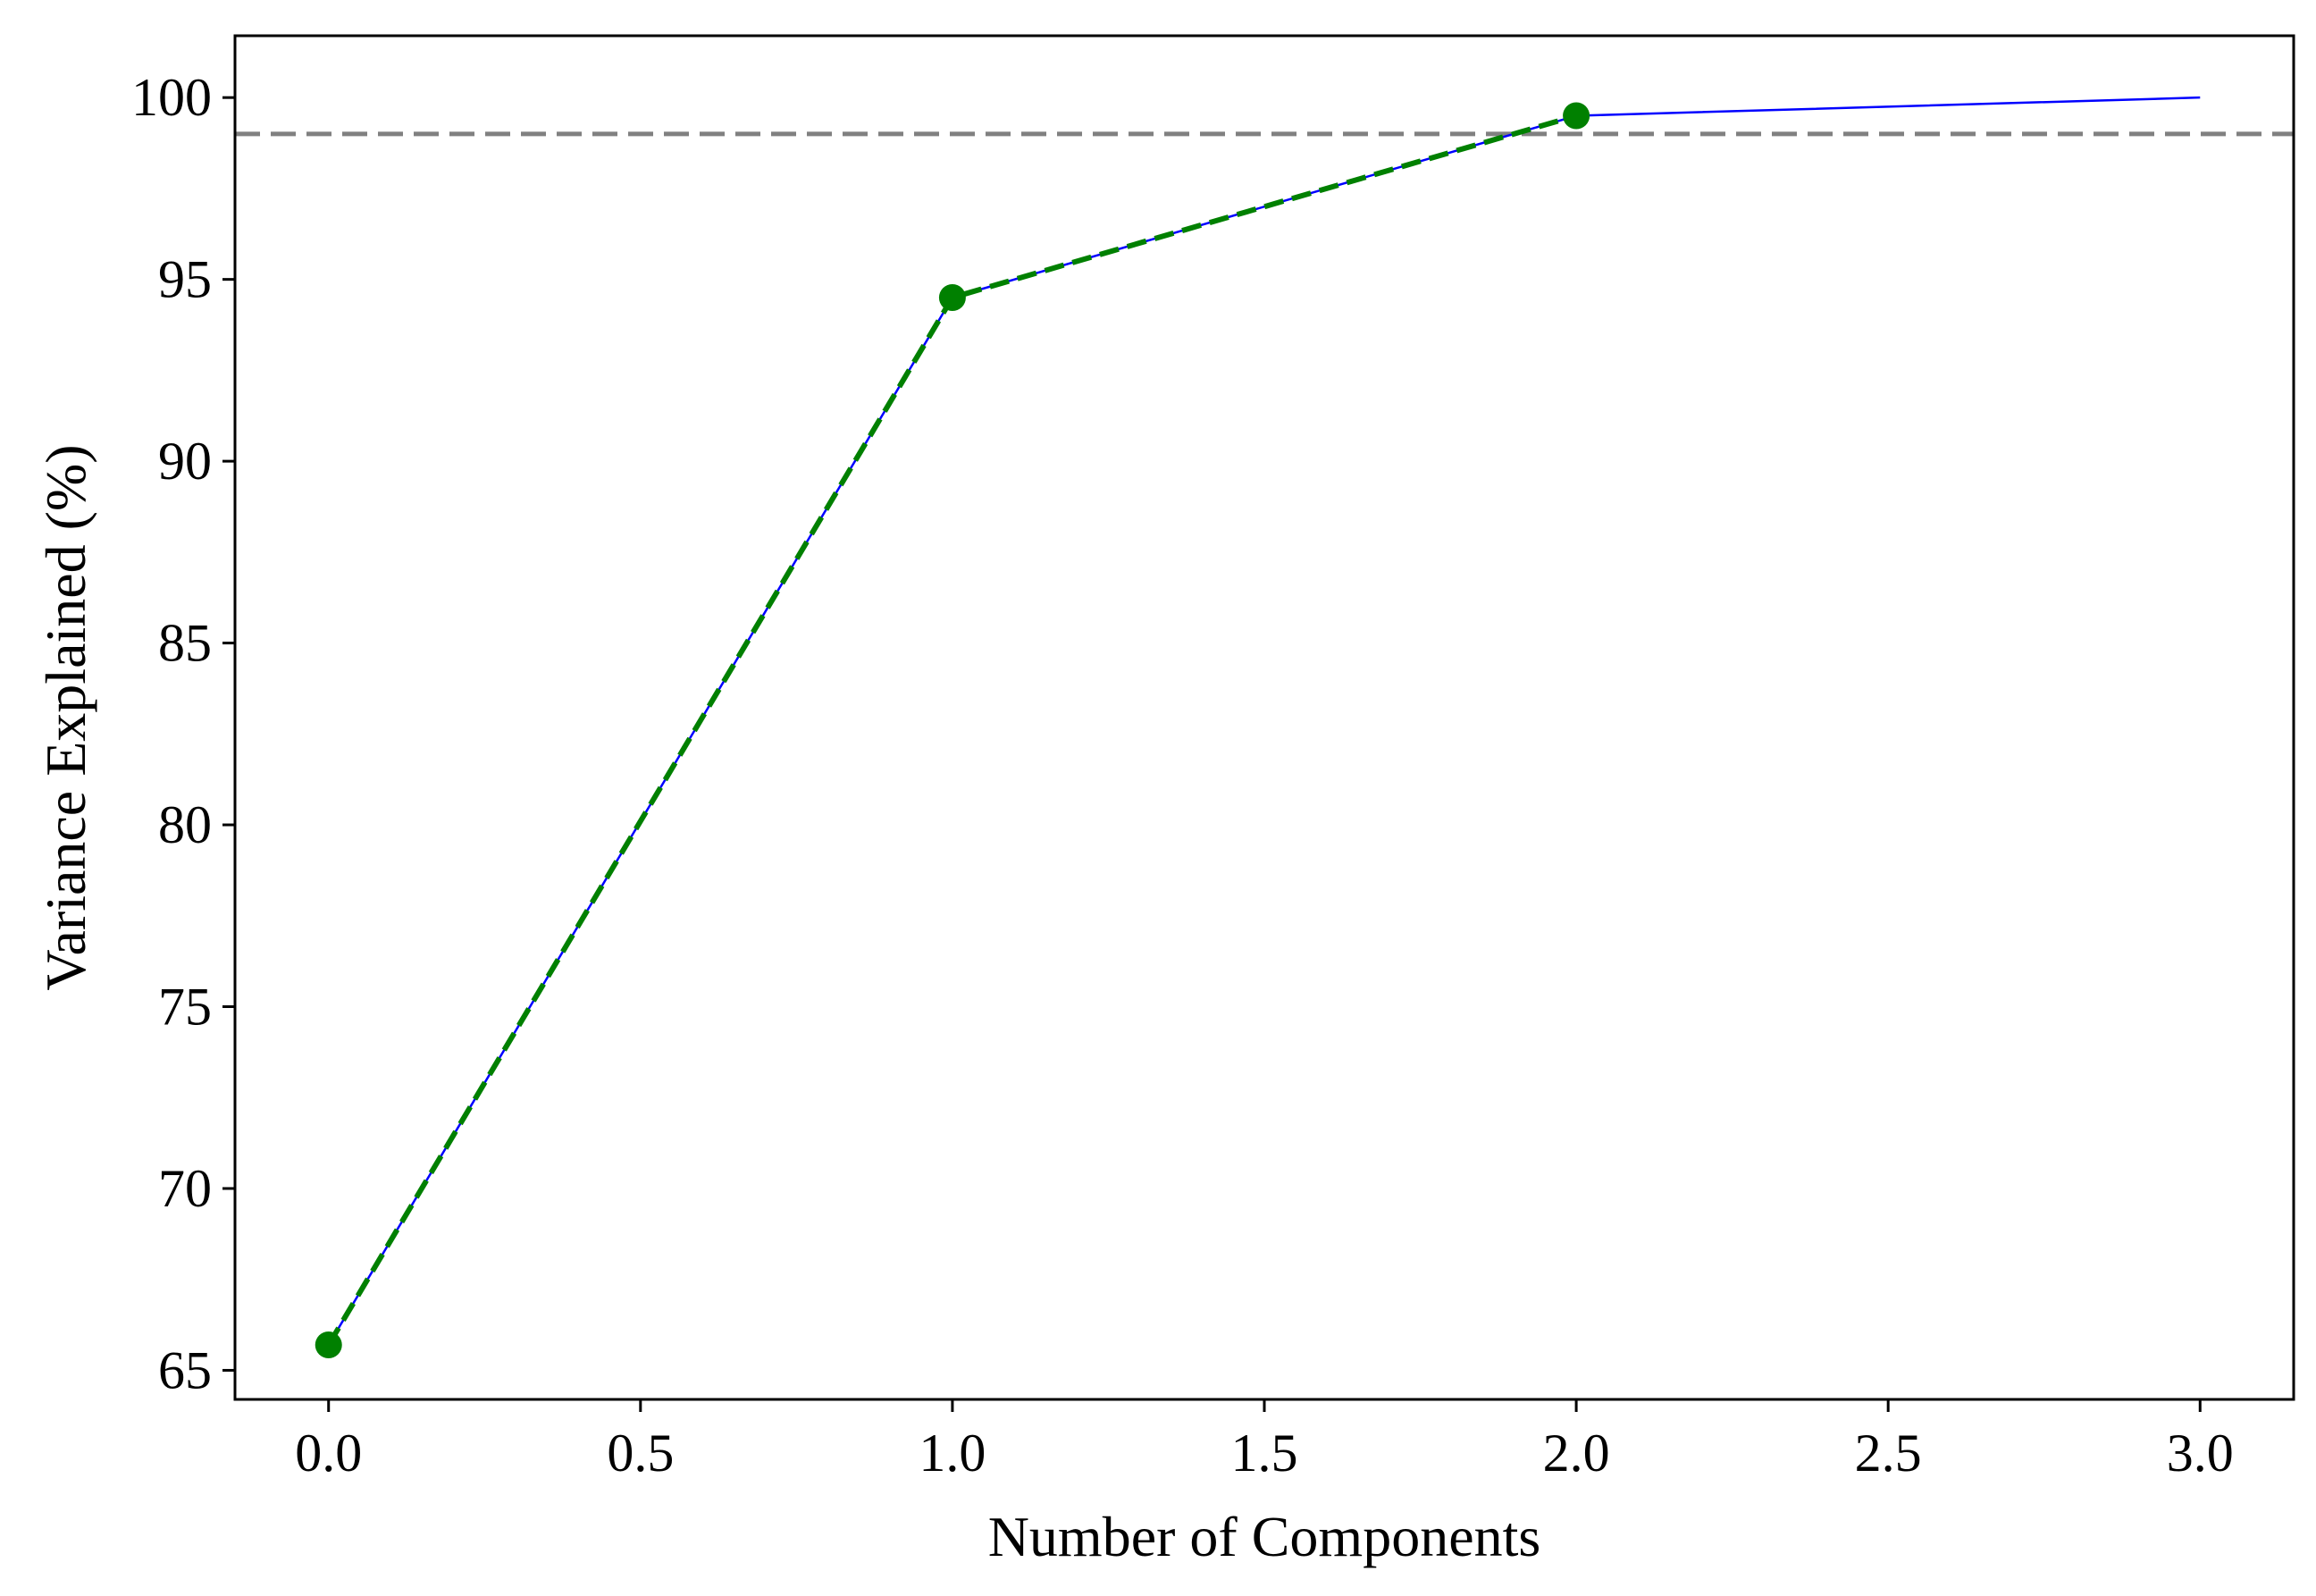 The width and height of the screenshot is (2316, 1596). Describe the element at coordinates (65, 717) in the screenshot. I see `y-axis-label: Variance Explained (%)` at that location.